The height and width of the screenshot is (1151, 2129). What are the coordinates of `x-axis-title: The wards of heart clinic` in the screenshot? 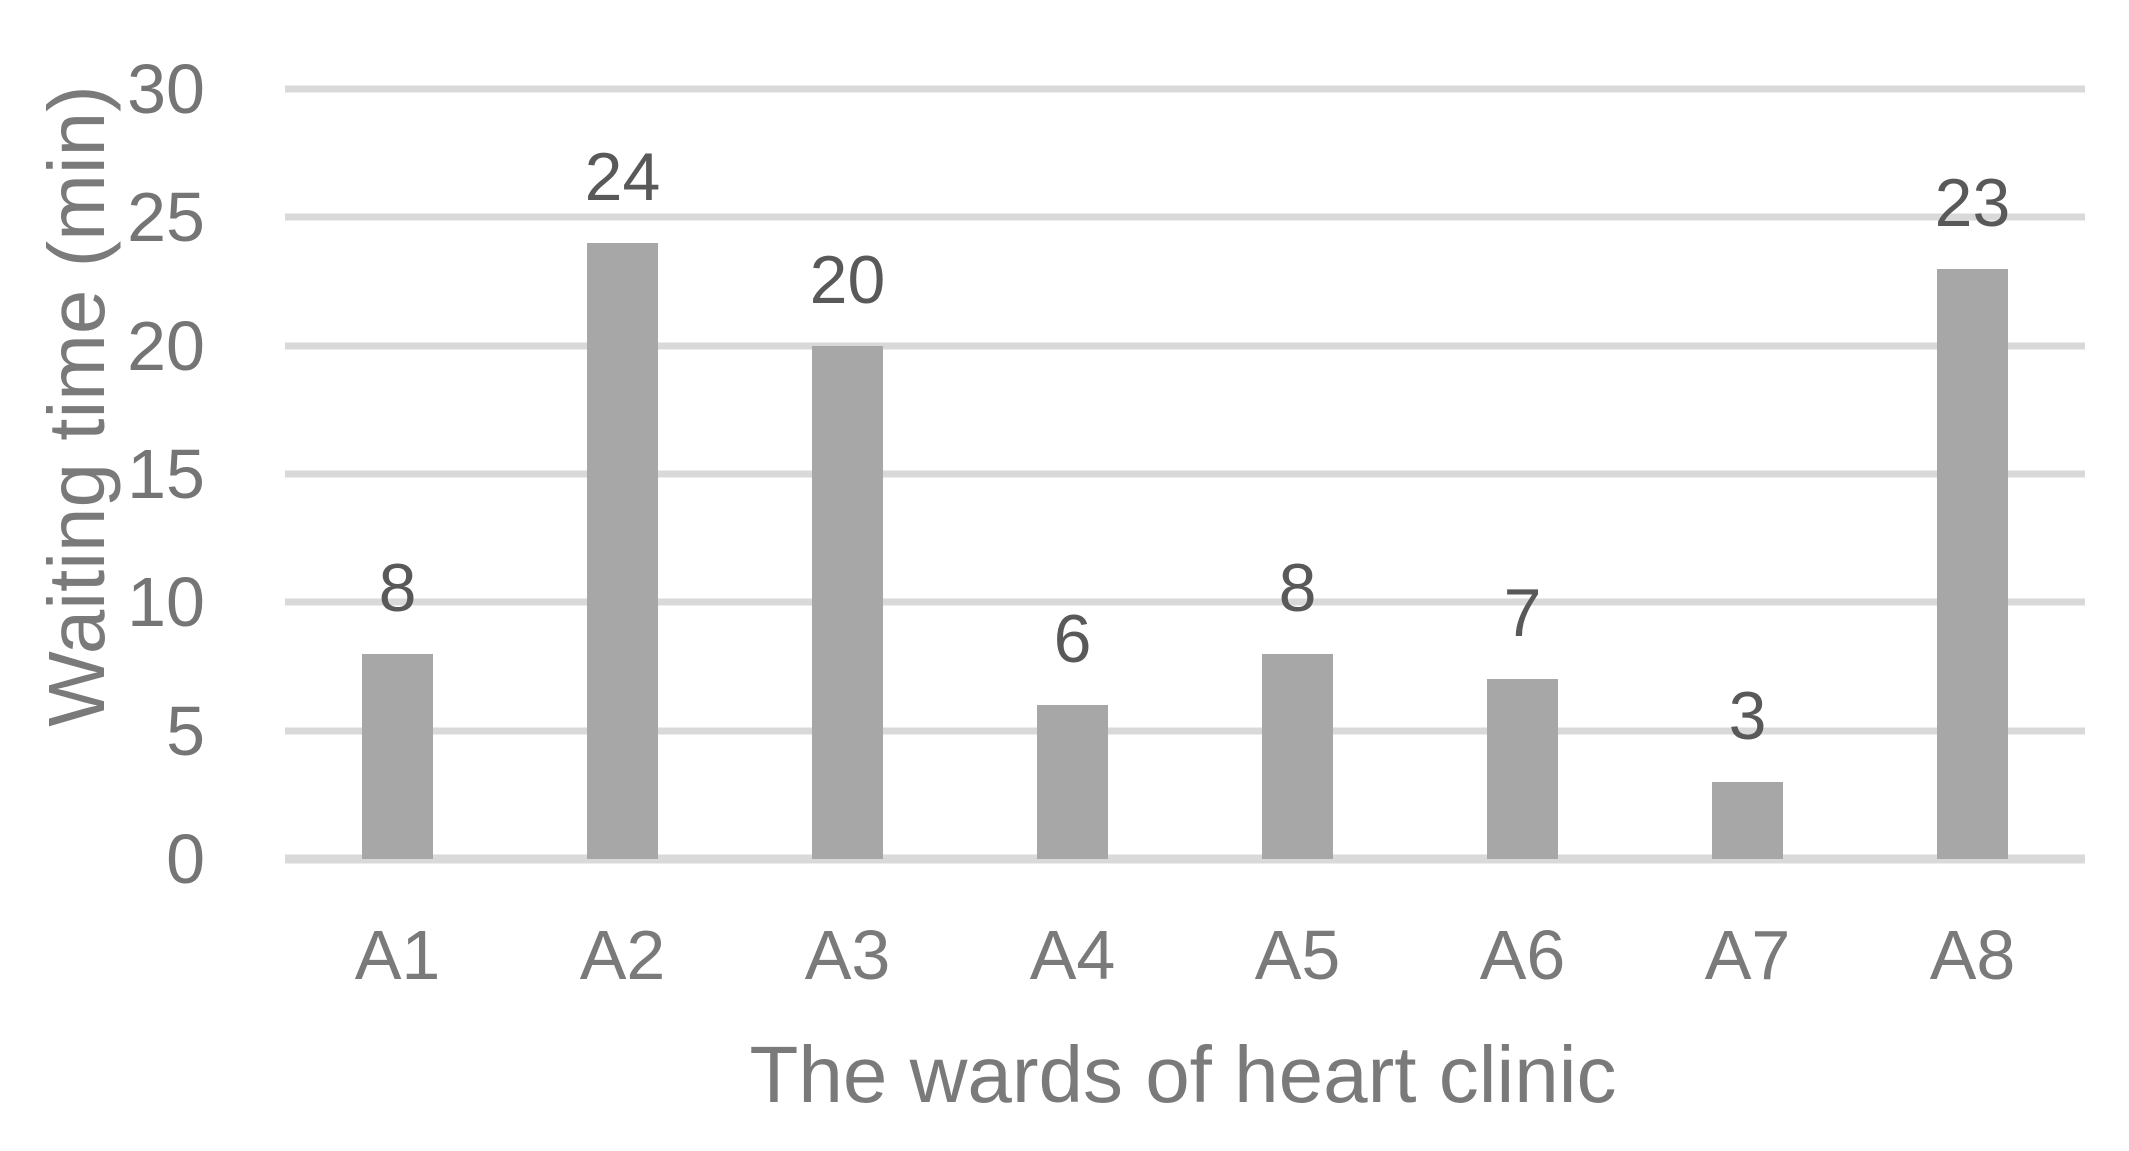 It's located at (1183, 1074).